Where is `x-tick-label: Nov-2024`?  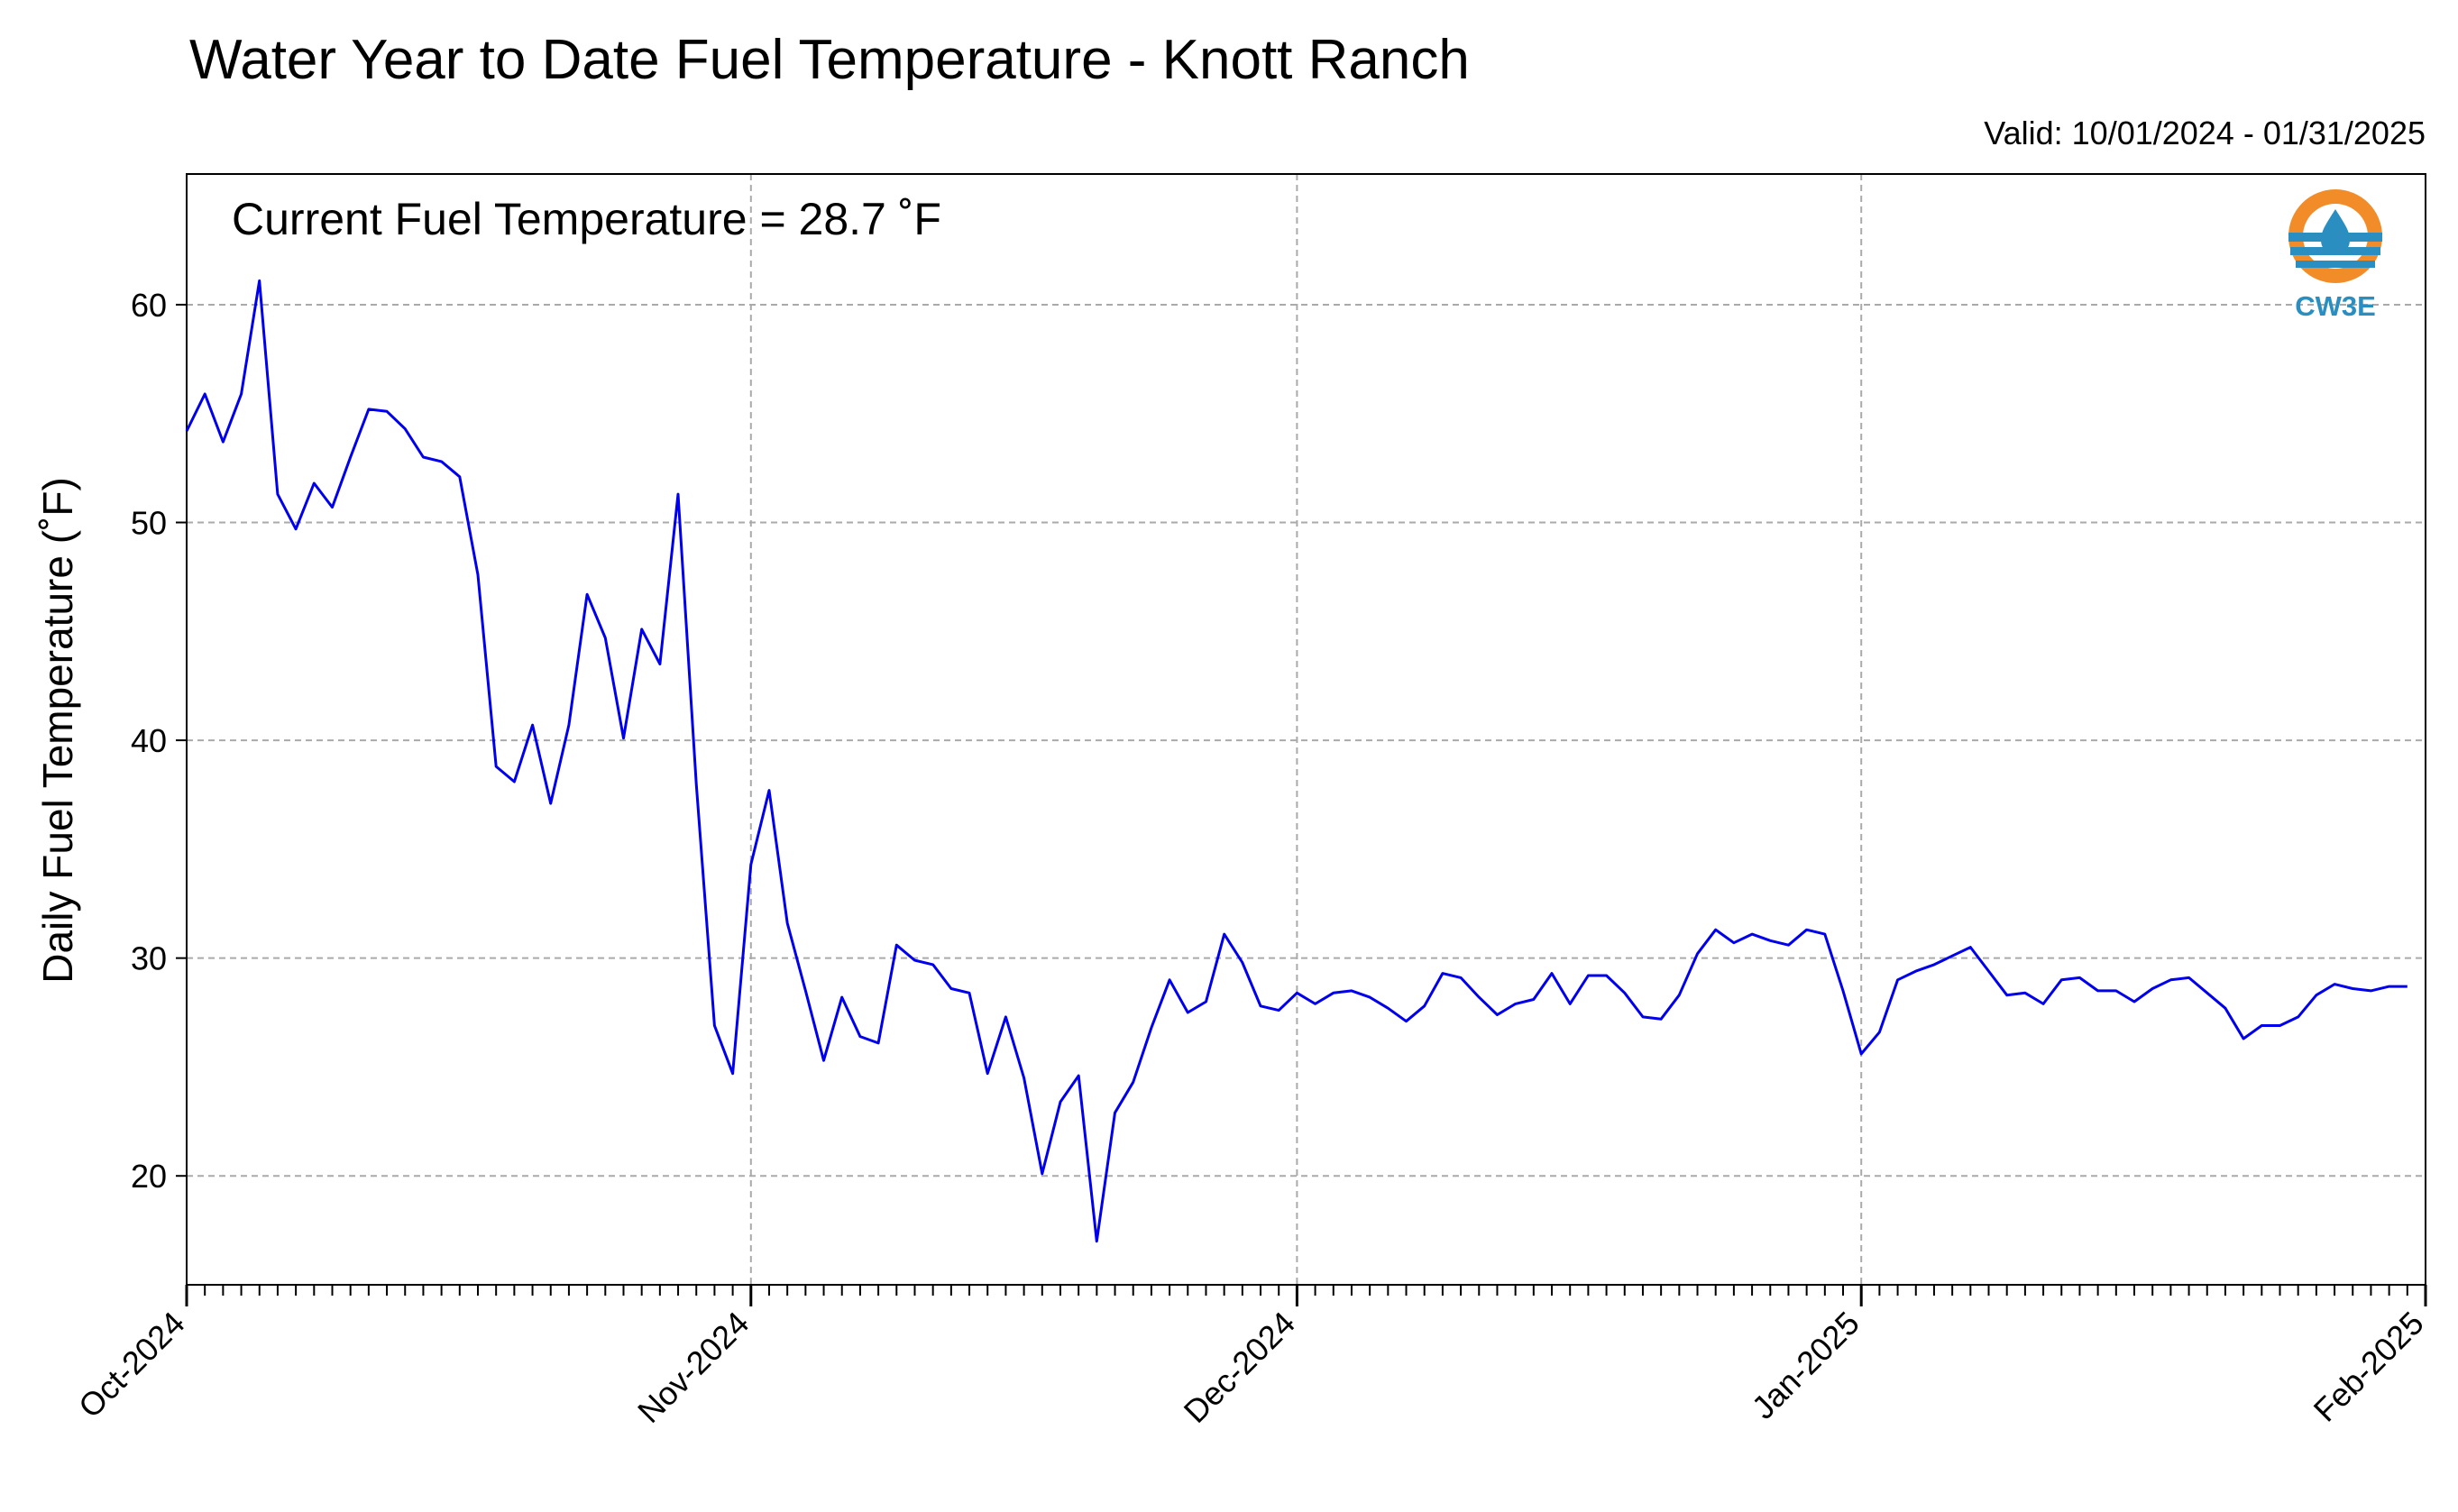 x-tick-label: Nov-2024 is located at coordinates (693, 1367).